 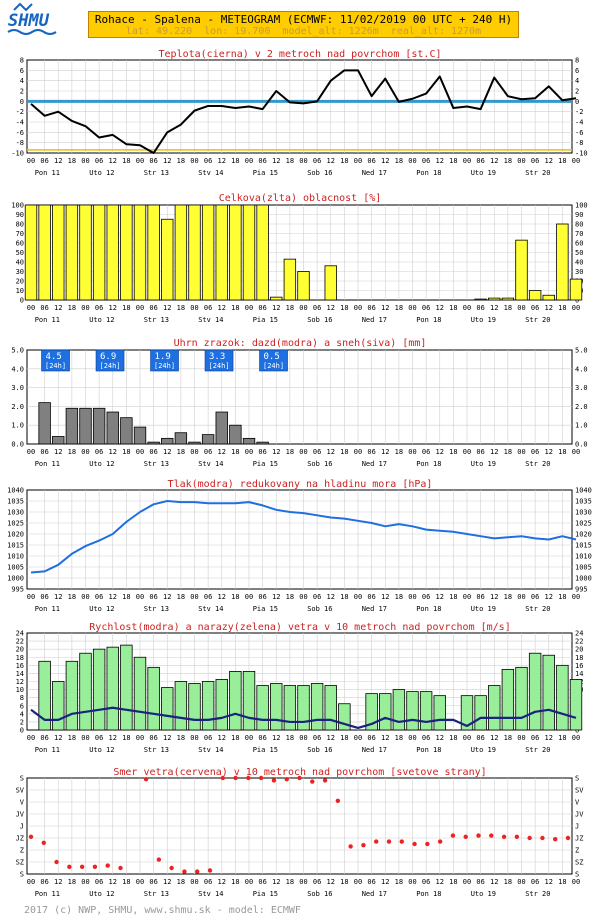 What do you see at coordinates (20, 244) in the screenshot?
I see `y-tick-label-left: 60` at bounding box center [20, 244].